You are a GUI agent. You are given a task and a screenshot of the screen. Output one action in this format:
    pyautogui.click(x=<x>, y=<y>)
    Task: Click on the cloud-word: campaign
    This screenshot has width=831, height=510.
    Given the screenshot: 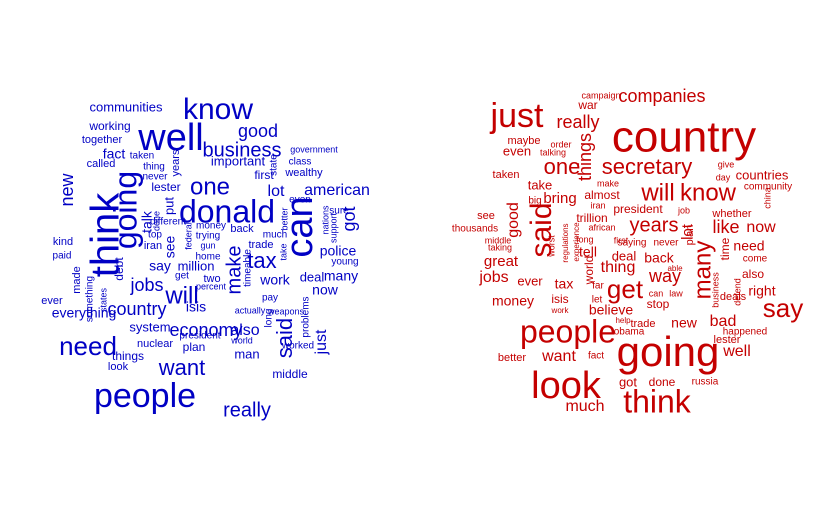 What is the action you would take?
    pyautogui.click(x=600, y=95)
    